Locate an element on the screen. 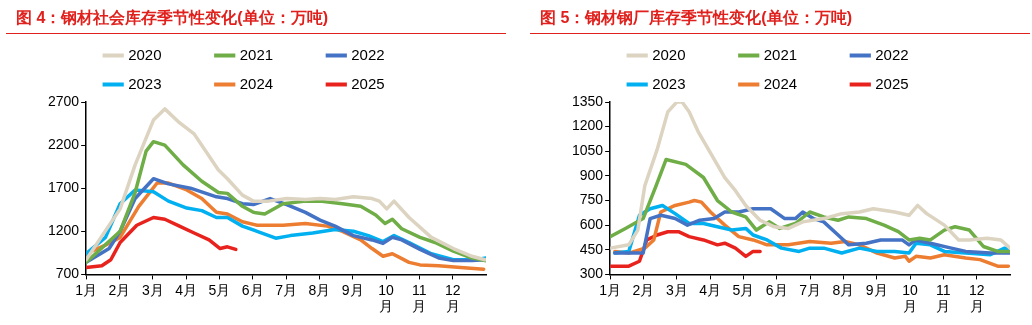  y-tick-label: 750 is located at coordinates (591, 199).